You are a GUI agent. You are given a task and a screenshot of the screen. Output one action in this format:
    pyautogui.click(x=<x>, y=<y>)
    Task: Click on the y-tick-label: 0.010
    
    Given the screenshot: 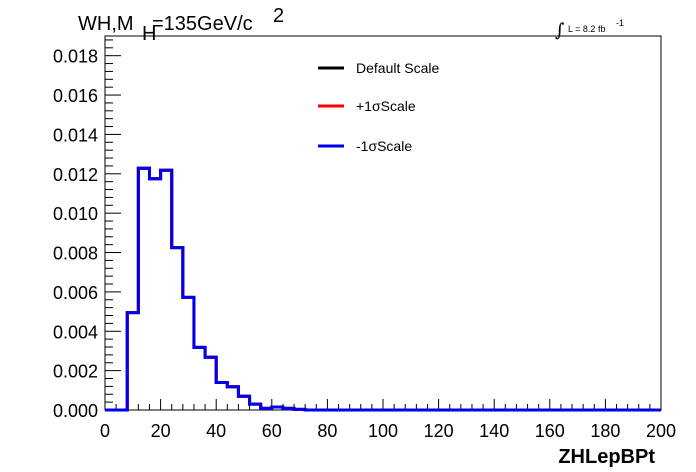 What is the action you would take?
    pyautogui.click(x=75, y=214)
    